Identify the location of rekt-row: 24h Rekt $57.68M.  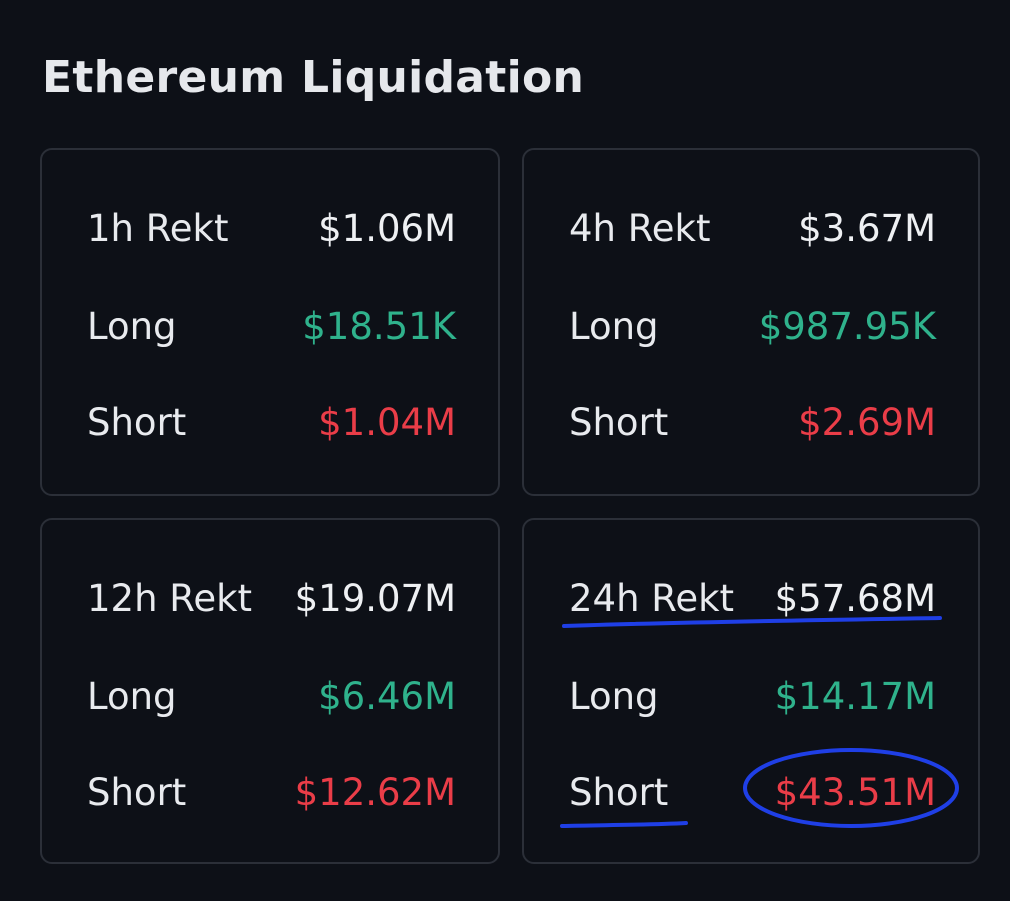
(752, 598).